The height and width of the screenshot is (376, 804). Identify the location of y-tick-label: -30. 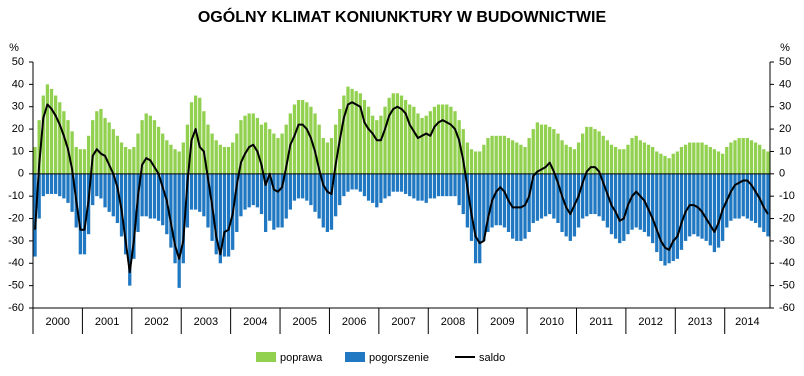
(16, 241).